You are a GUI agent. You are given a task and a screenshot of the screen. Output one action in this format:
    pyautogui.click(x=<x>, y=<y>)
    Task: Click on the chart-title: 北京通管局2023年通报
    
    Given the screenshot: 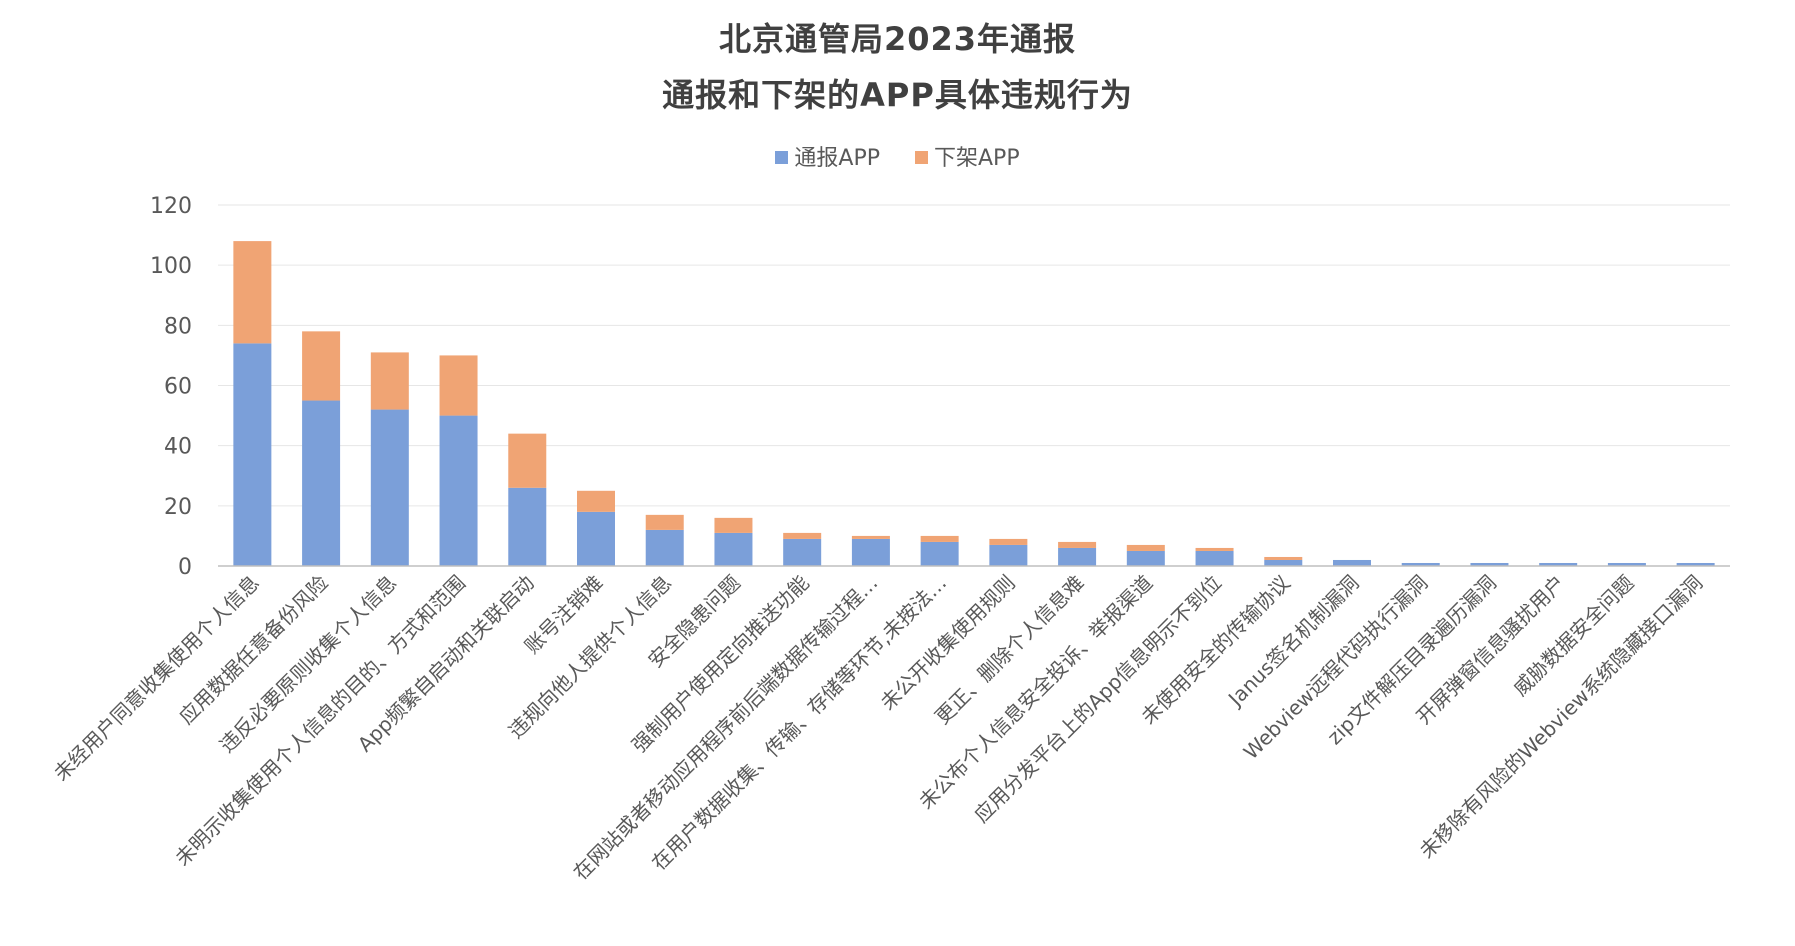 What is the action you would take?
    pyautogui.click(x=897, y=39)
    